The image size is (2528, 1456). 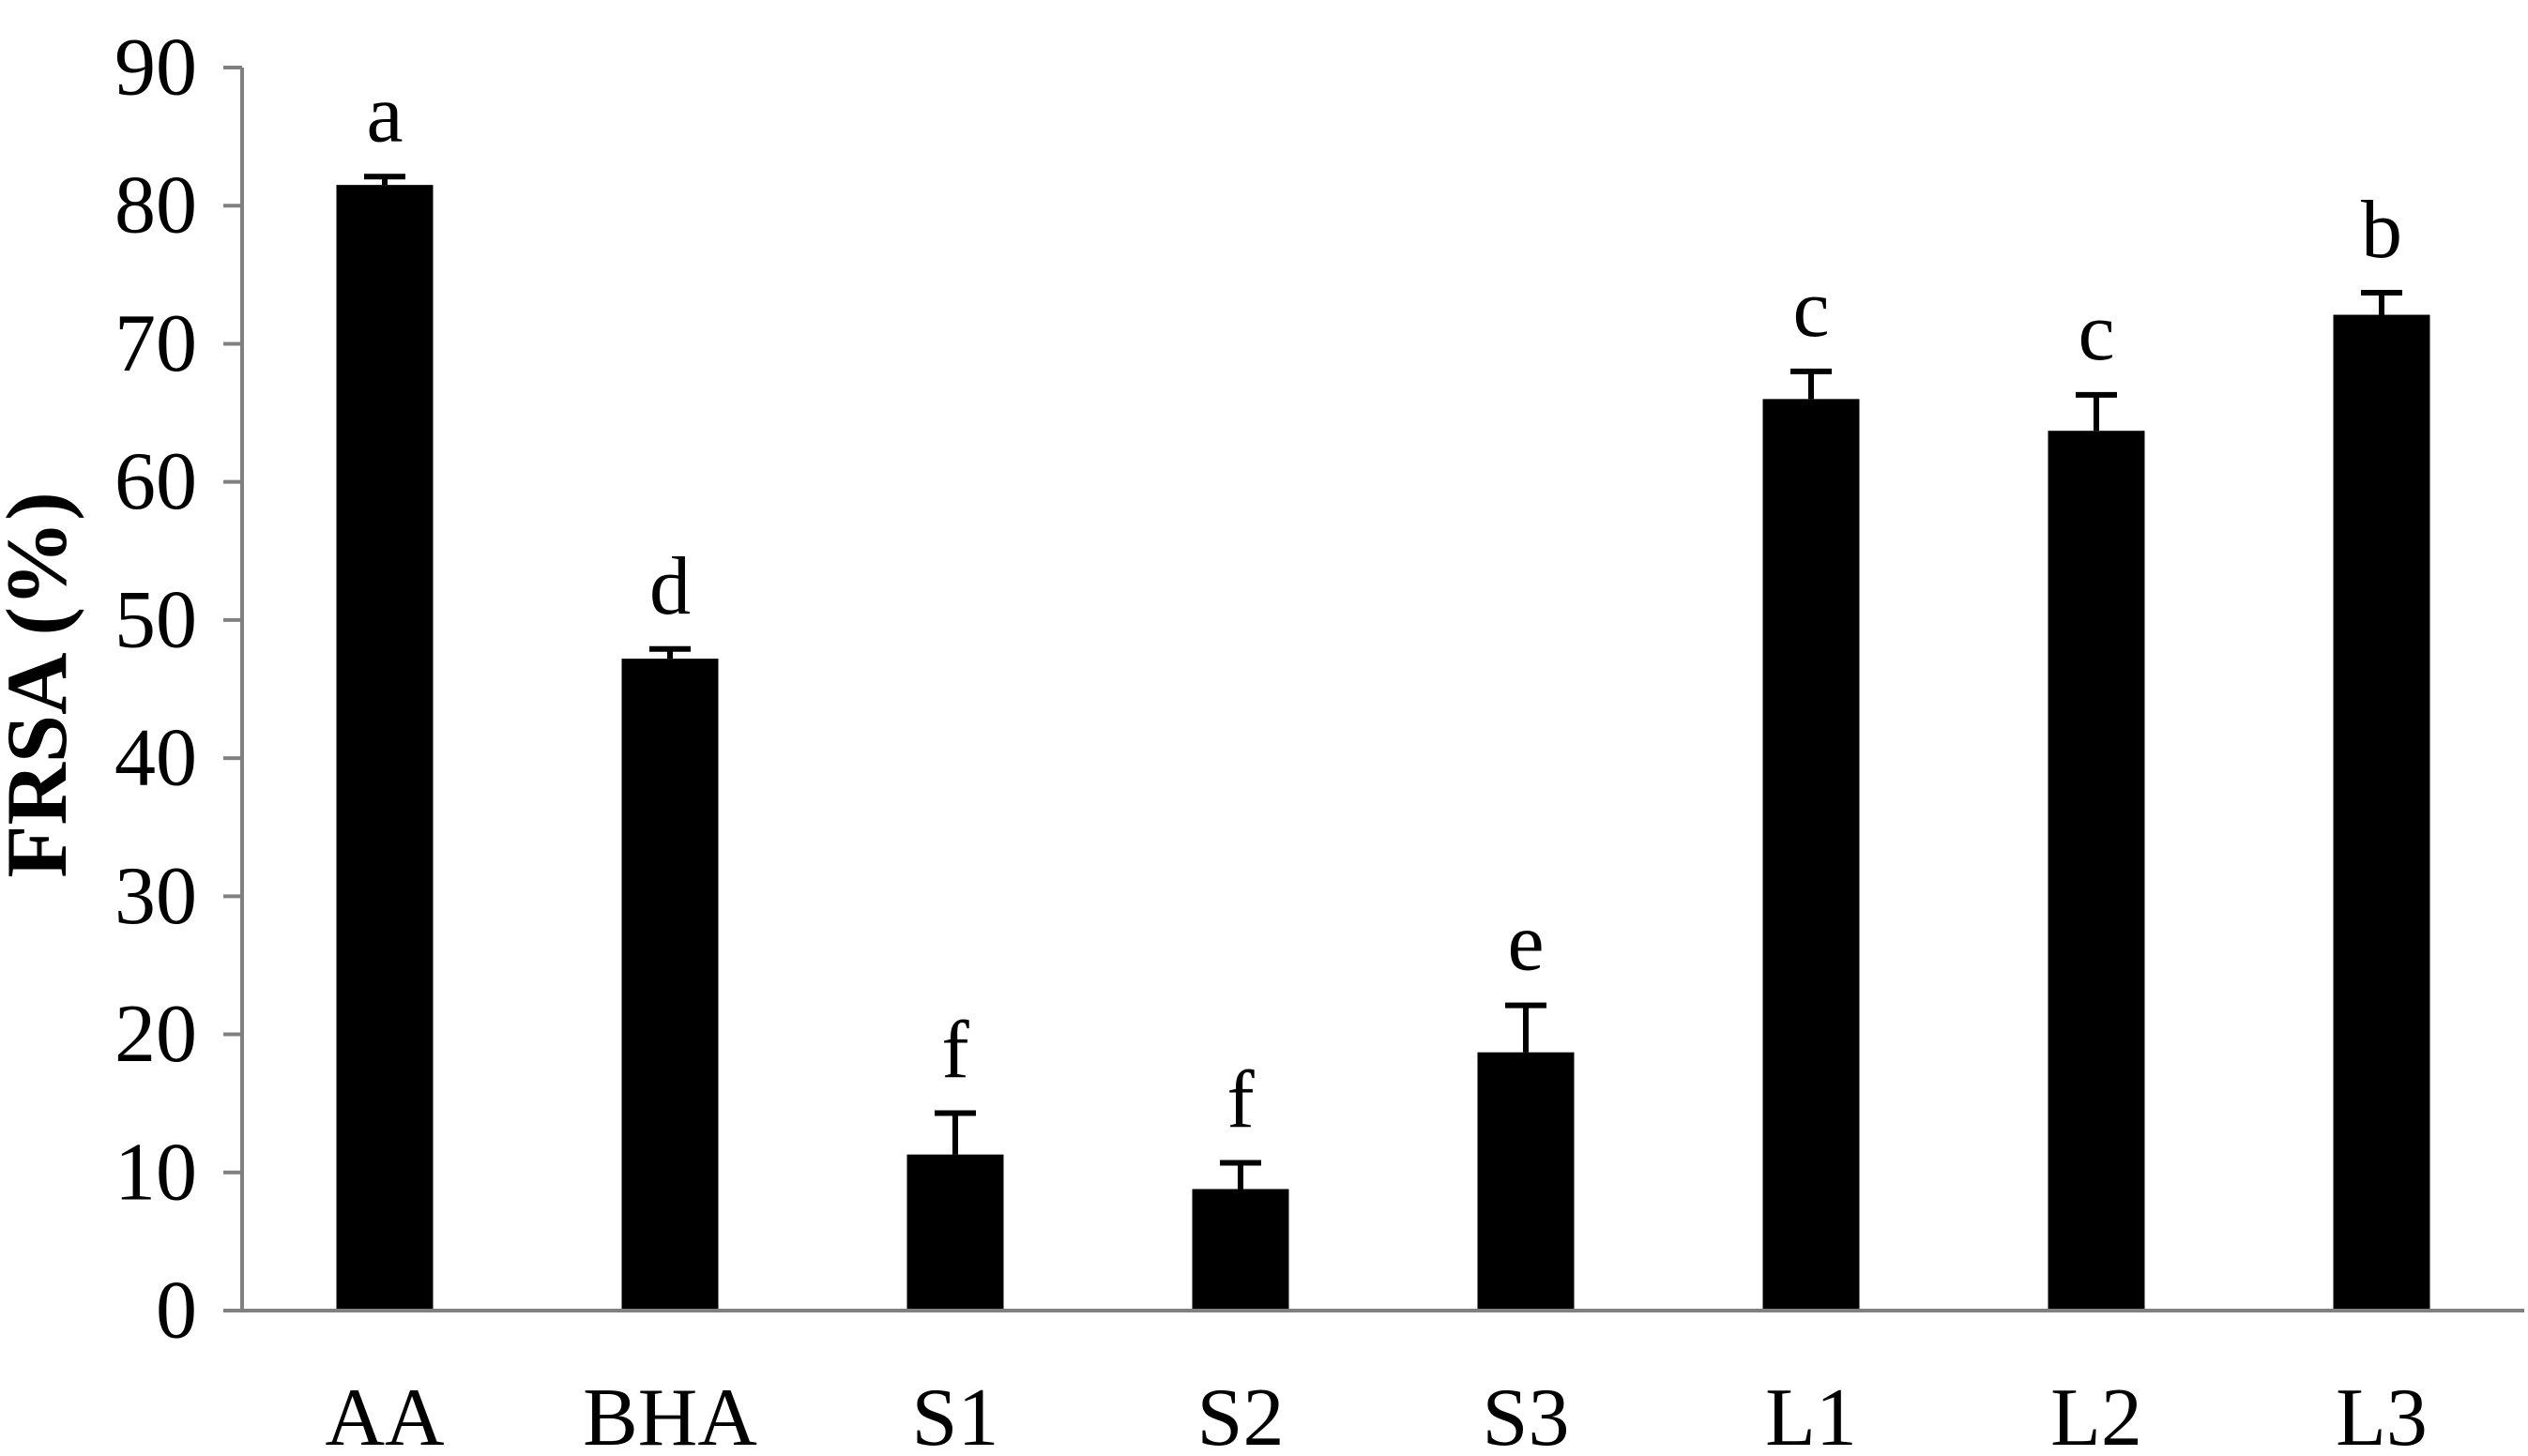 I want to click on significance-letter-bha: d, so click(x=670, y=586).